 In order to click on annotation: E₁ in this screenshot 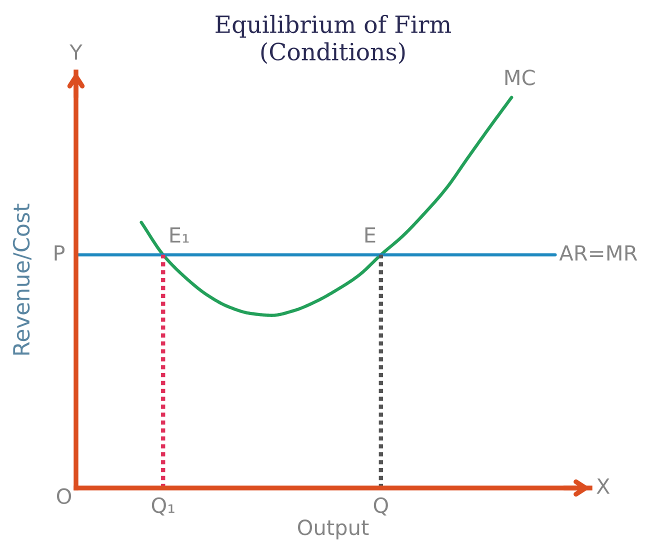, I will do `click(179, 235)`.